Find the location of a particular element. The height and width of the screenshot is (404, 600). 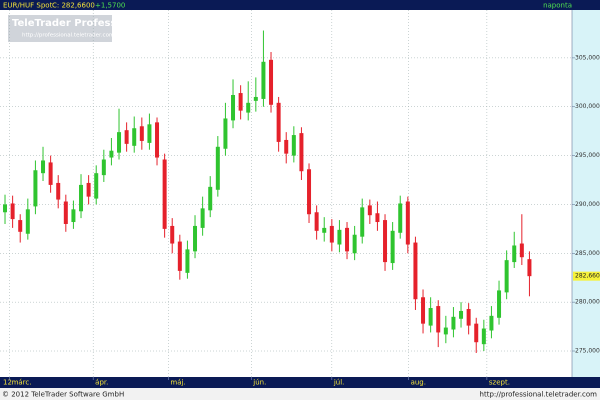

copyright: © 2012 TeleTrader Software GmbH is located at coordinates (63, 395).